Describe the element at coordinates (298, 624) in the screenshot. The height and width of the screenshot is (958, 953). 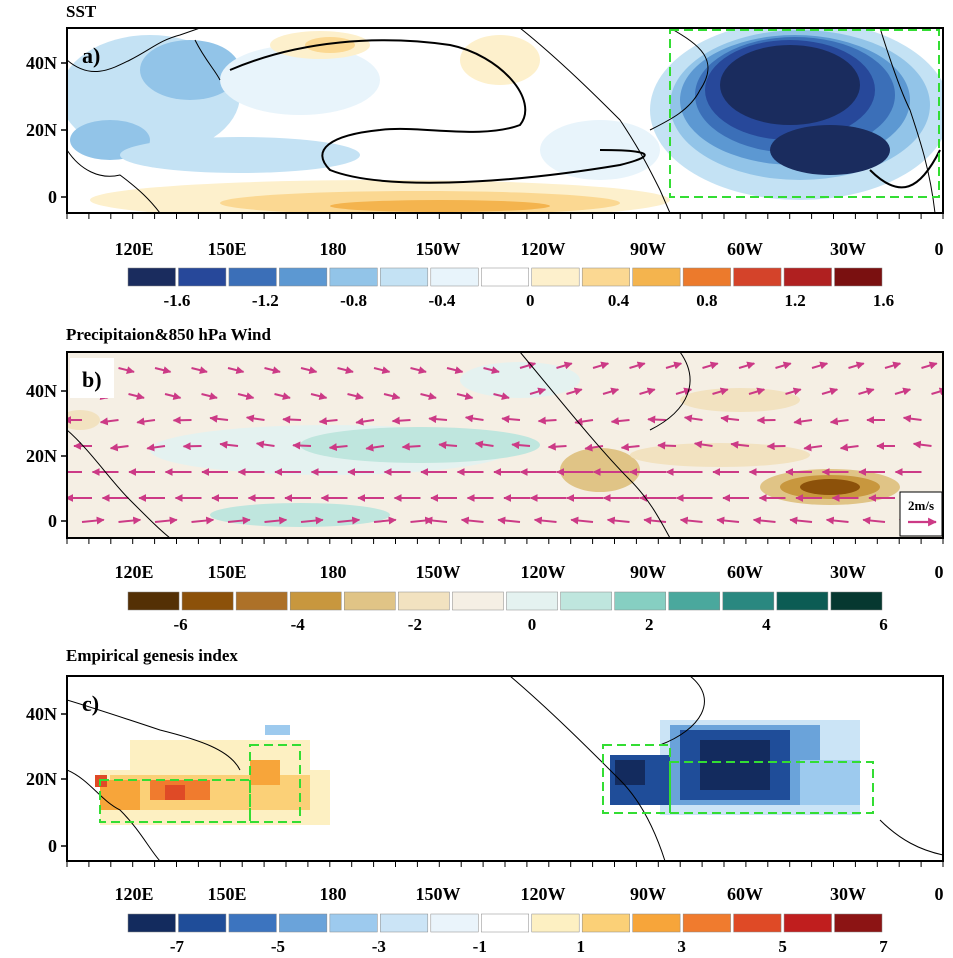
I see `colorbar-label: -4` at that location.